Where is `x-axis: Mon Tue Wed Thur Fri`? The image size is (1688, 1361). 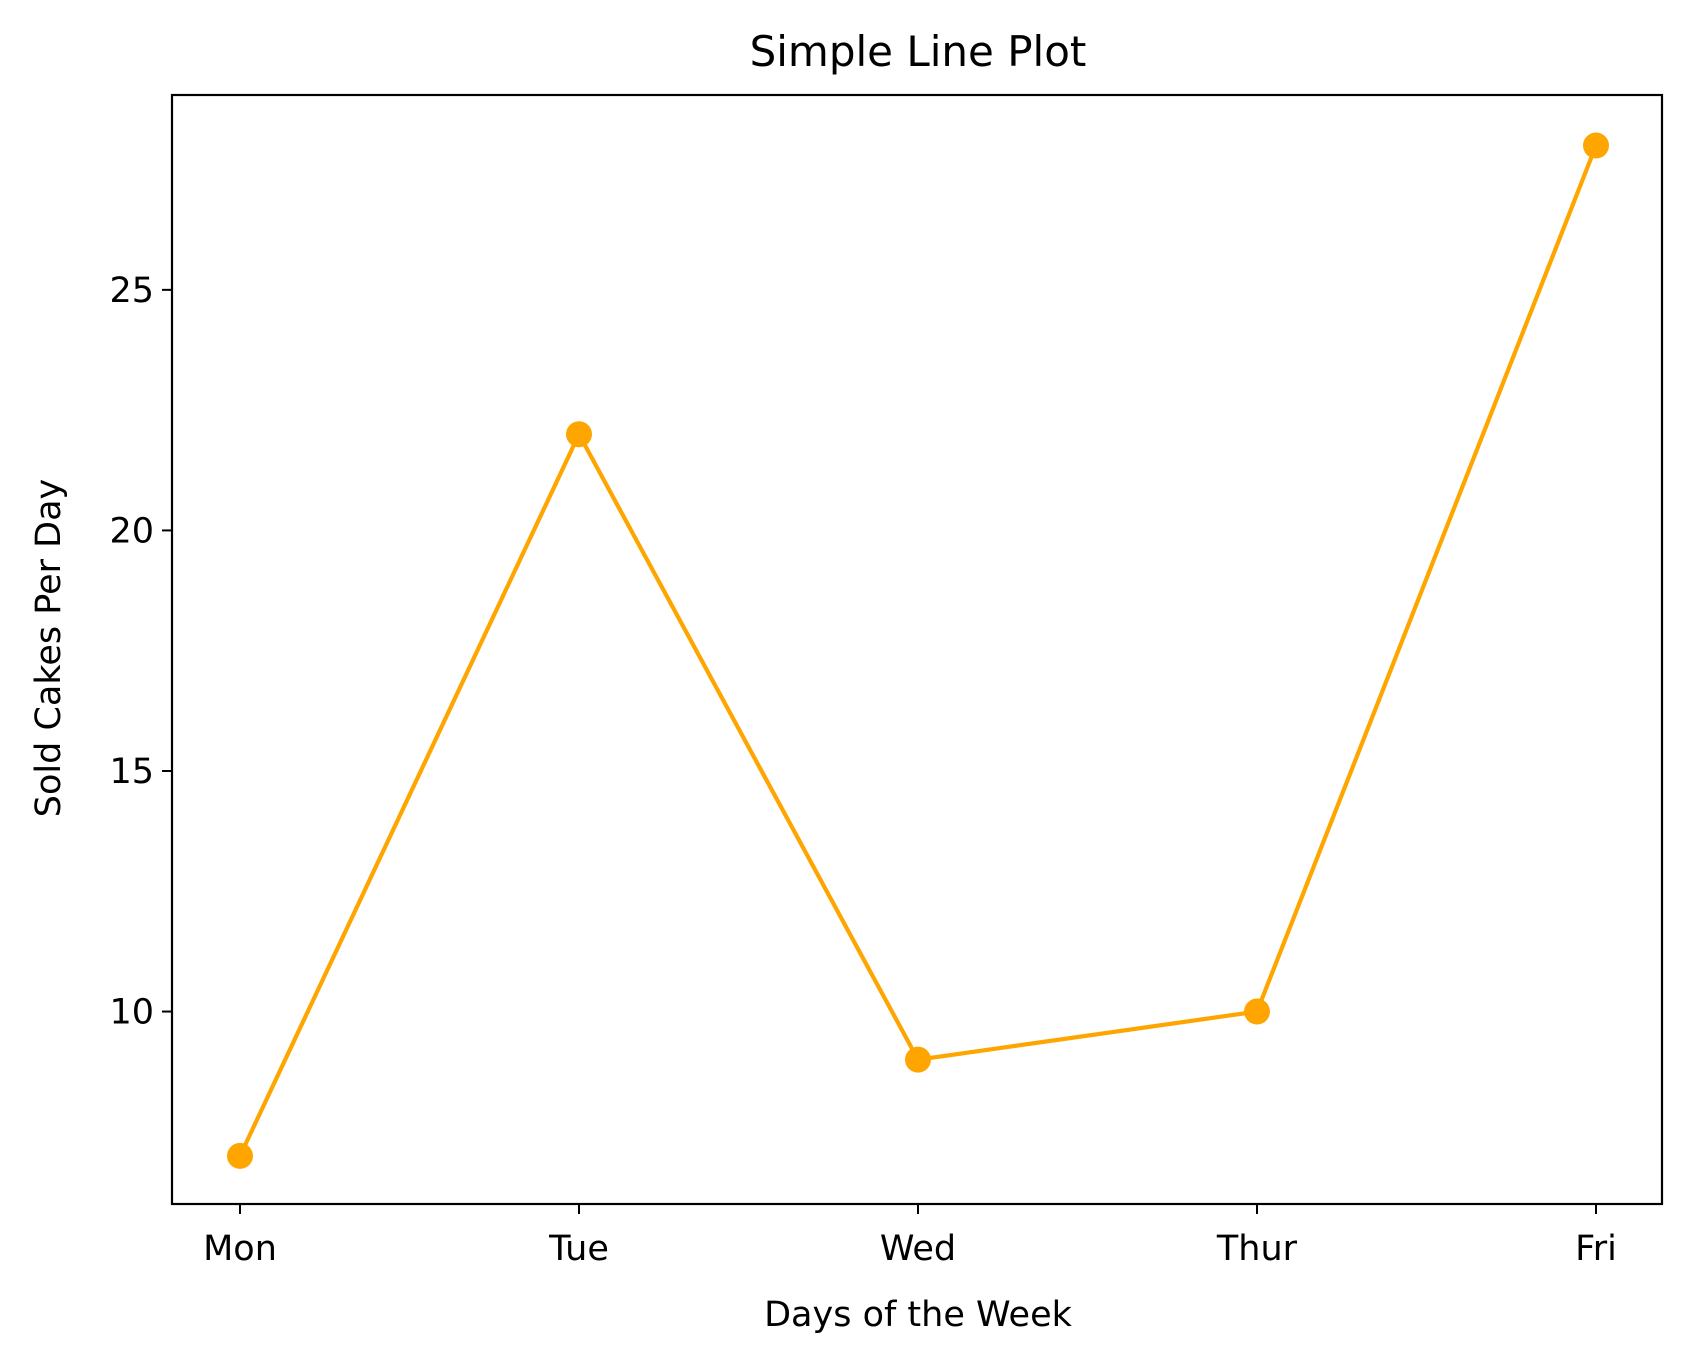 x-axis: Mon Tue Wed Thur Fri is located at coordinates (910, 1236).